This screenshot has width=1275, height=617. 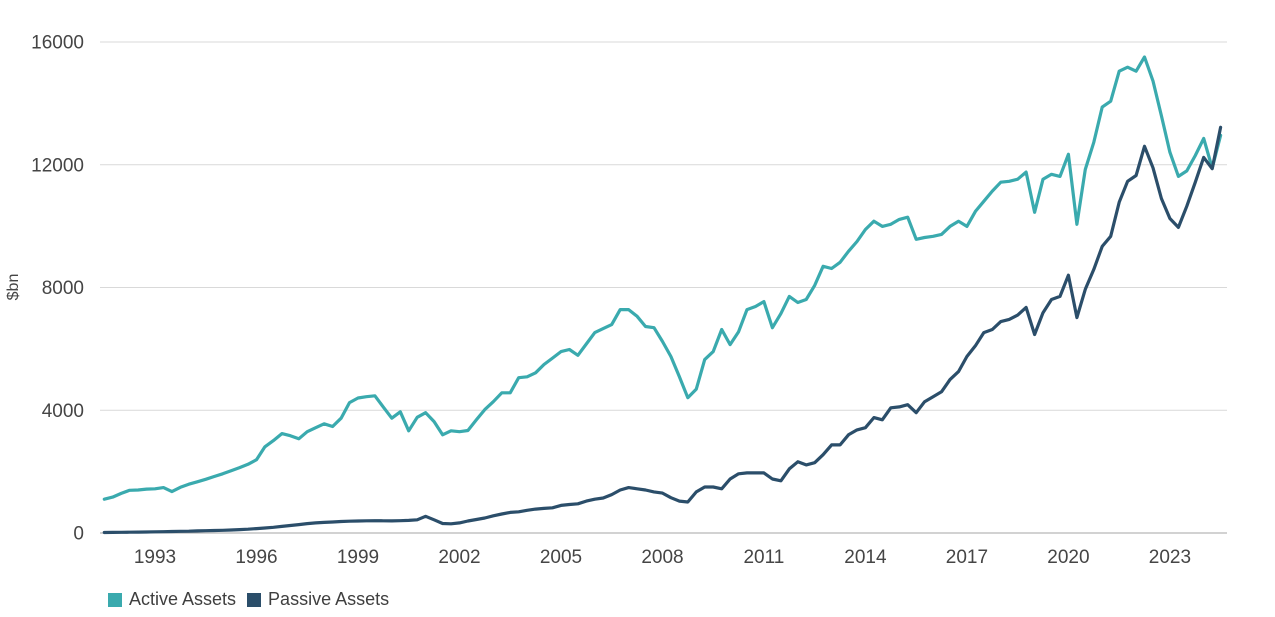 What do you see at coordinates (183, 599) in the screenshot?
I see `active-assets-label: Active Assets` at bounding box center [183, 599].